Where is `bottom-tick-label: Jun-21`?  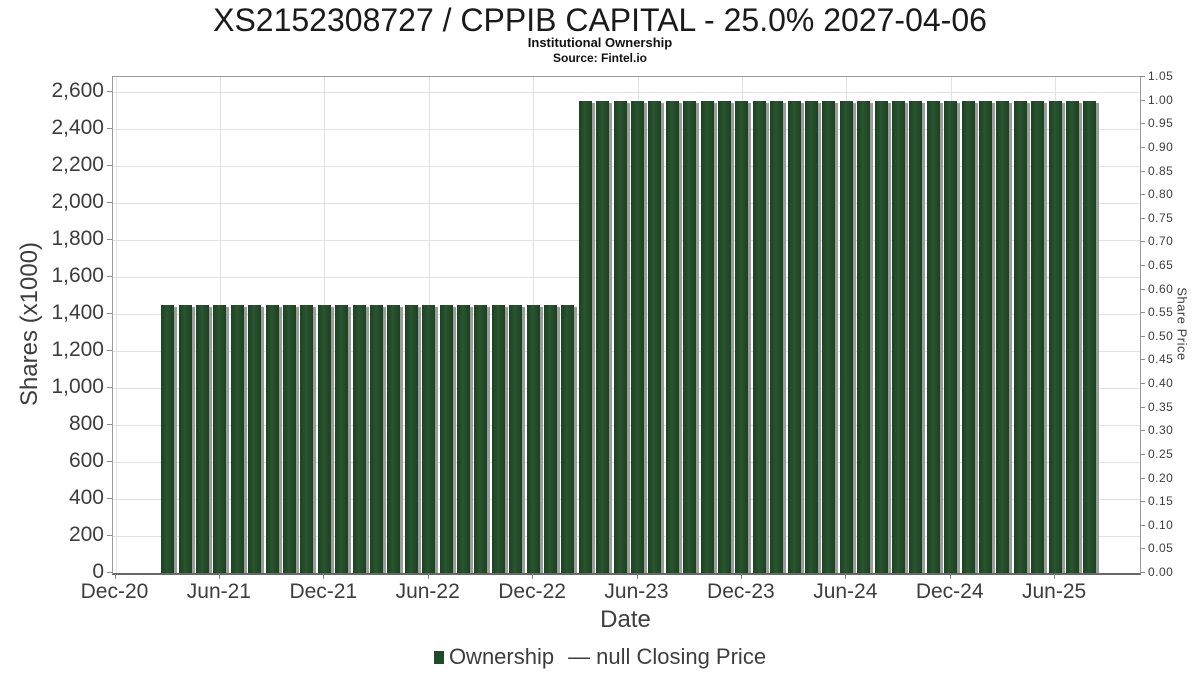 bottom-tick-label: Jun-21 is located at coordinates (218, 591).